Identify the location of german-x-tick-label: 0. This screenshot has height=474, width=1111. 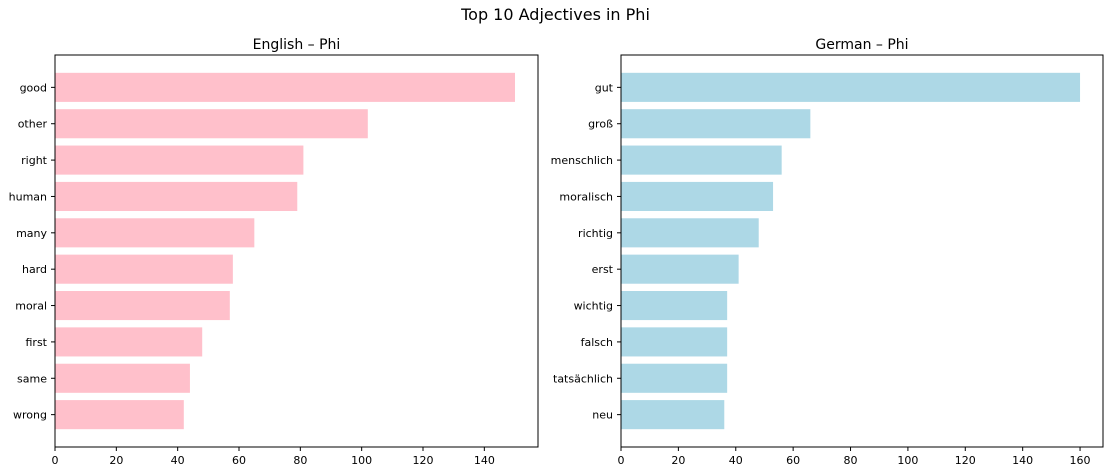
(621, 460).